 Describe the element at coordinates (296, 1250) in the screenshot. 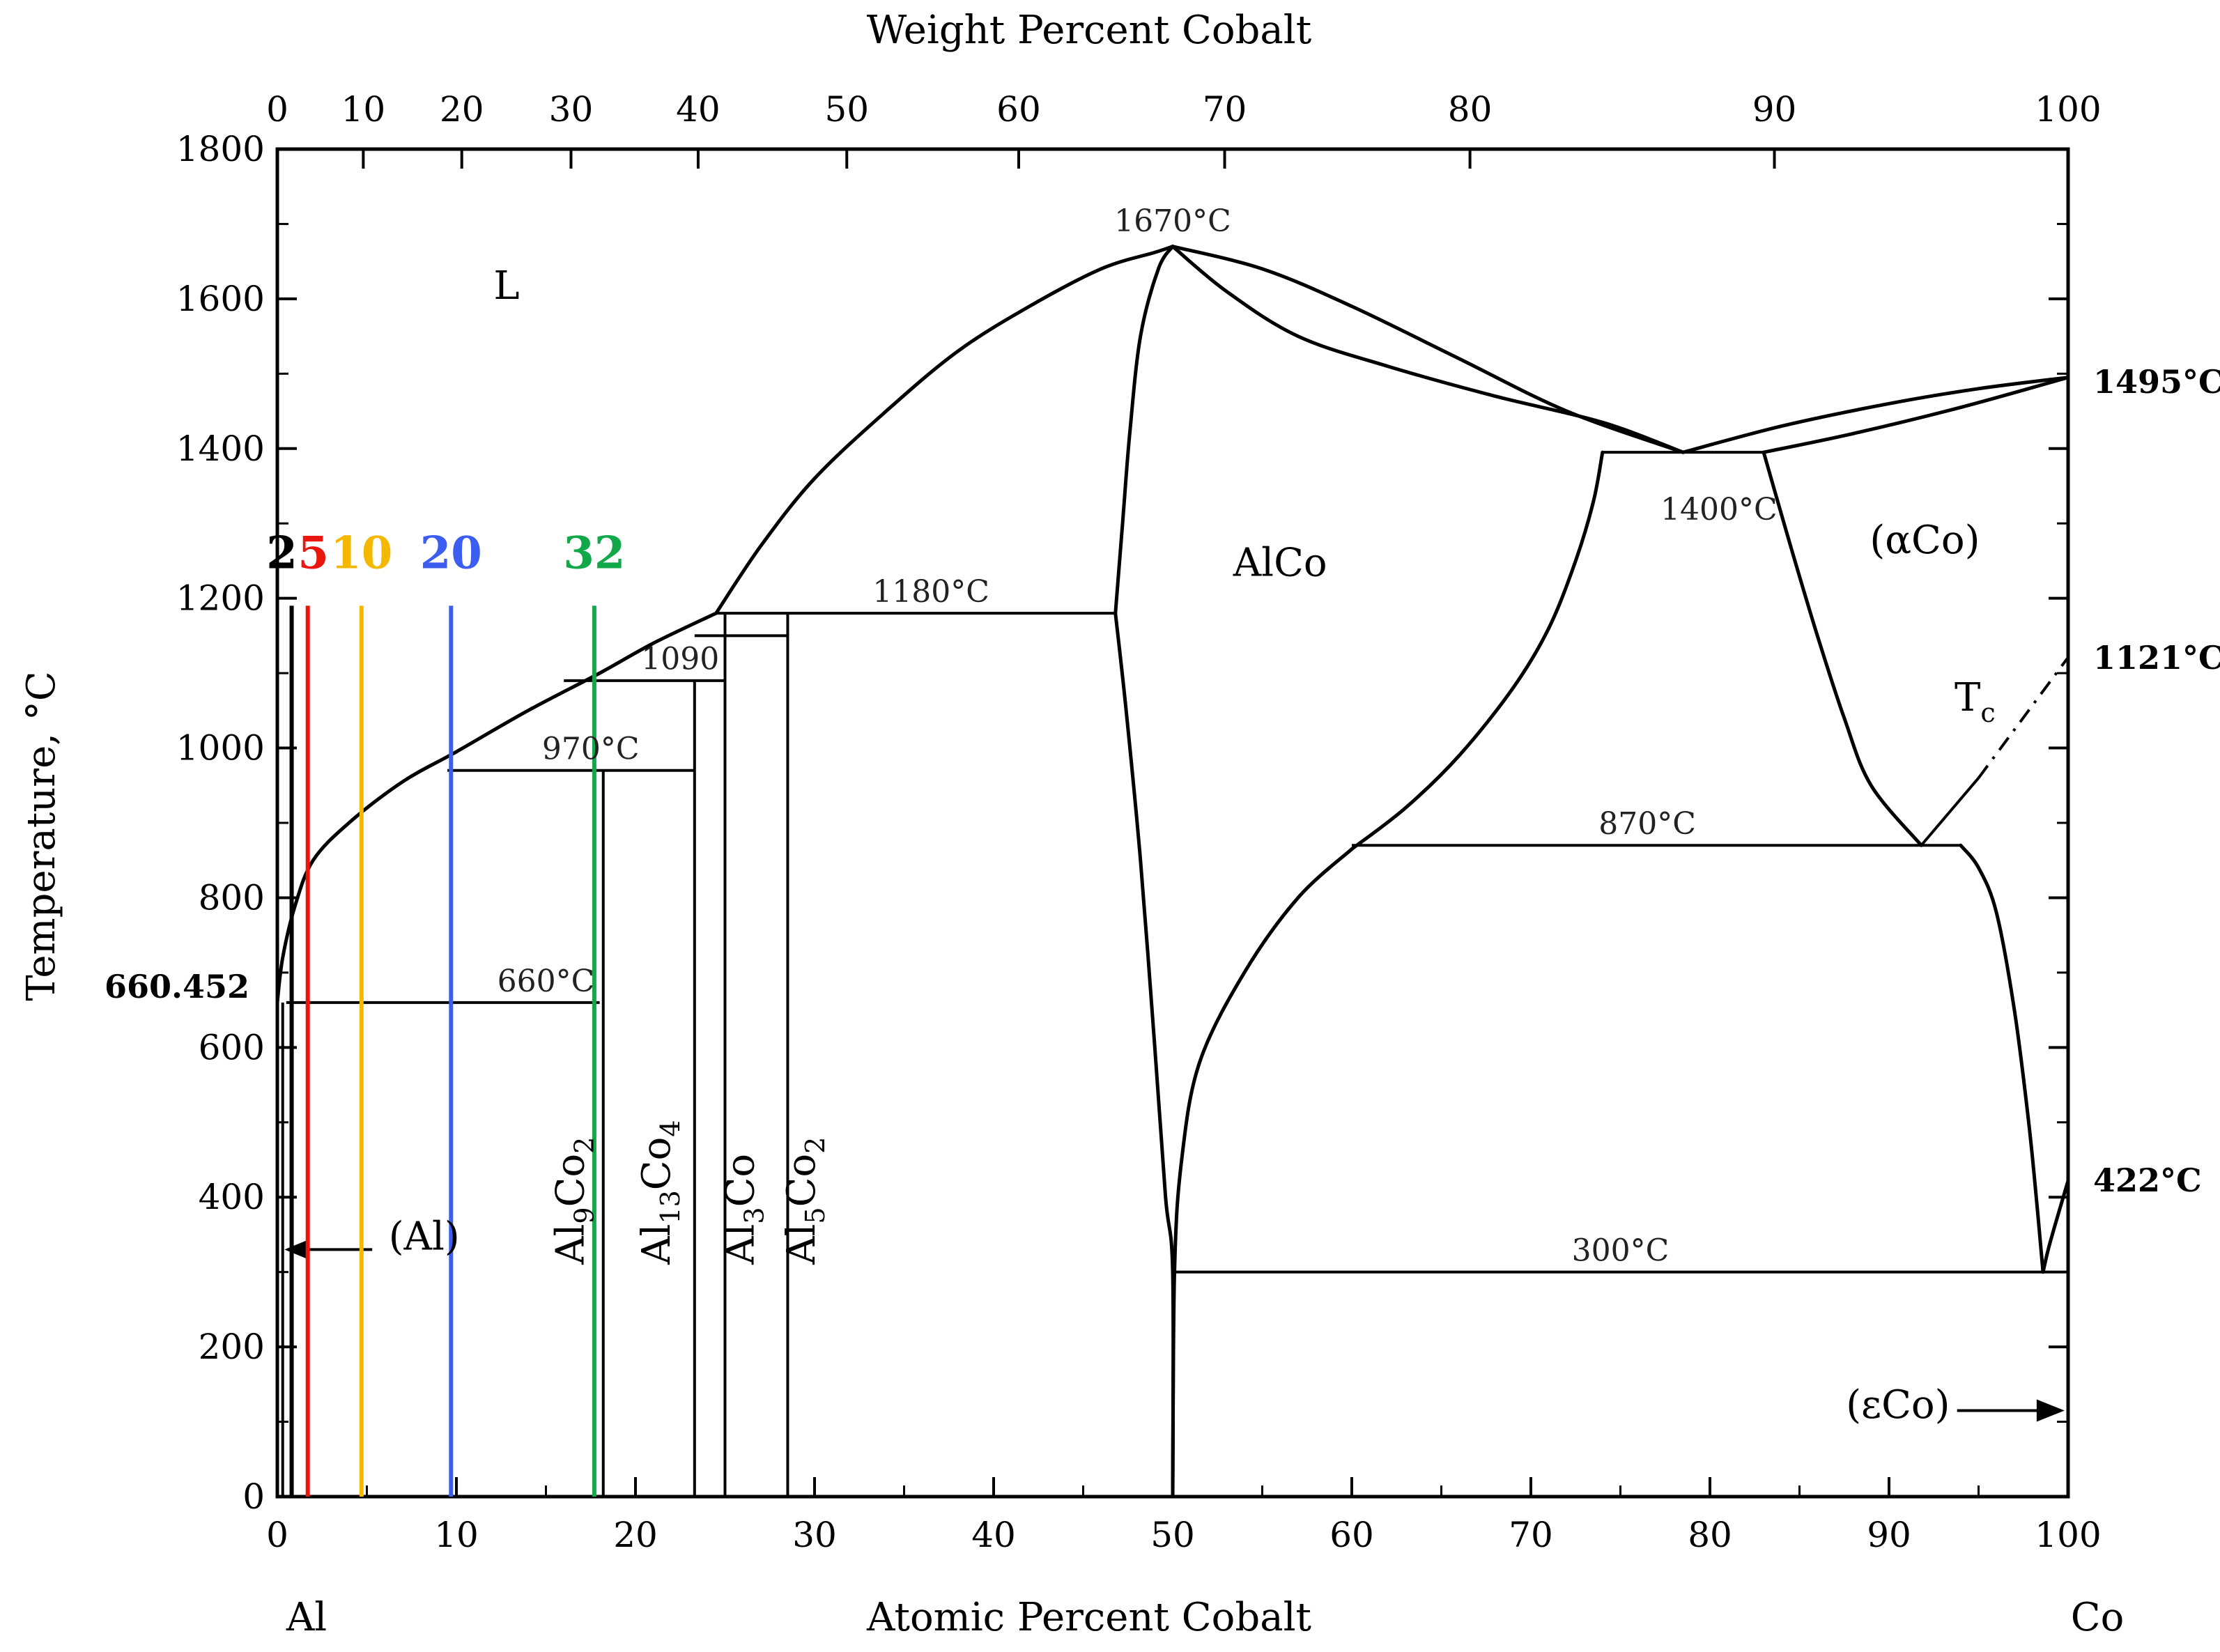

I see `al-arrow-head` at that location.